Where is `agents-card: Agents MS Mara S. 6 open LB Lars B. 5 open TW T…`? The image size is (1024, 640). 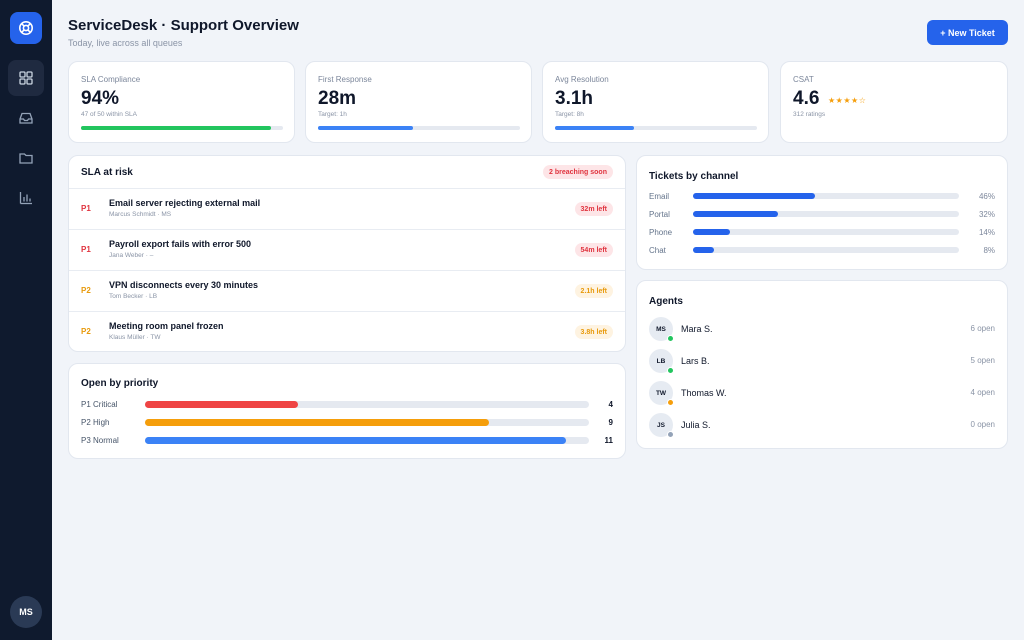 agents-card: Agents MS Mara S. 6 open LB Lars B. 5 open TW T… is located at coordinates (822, 364).